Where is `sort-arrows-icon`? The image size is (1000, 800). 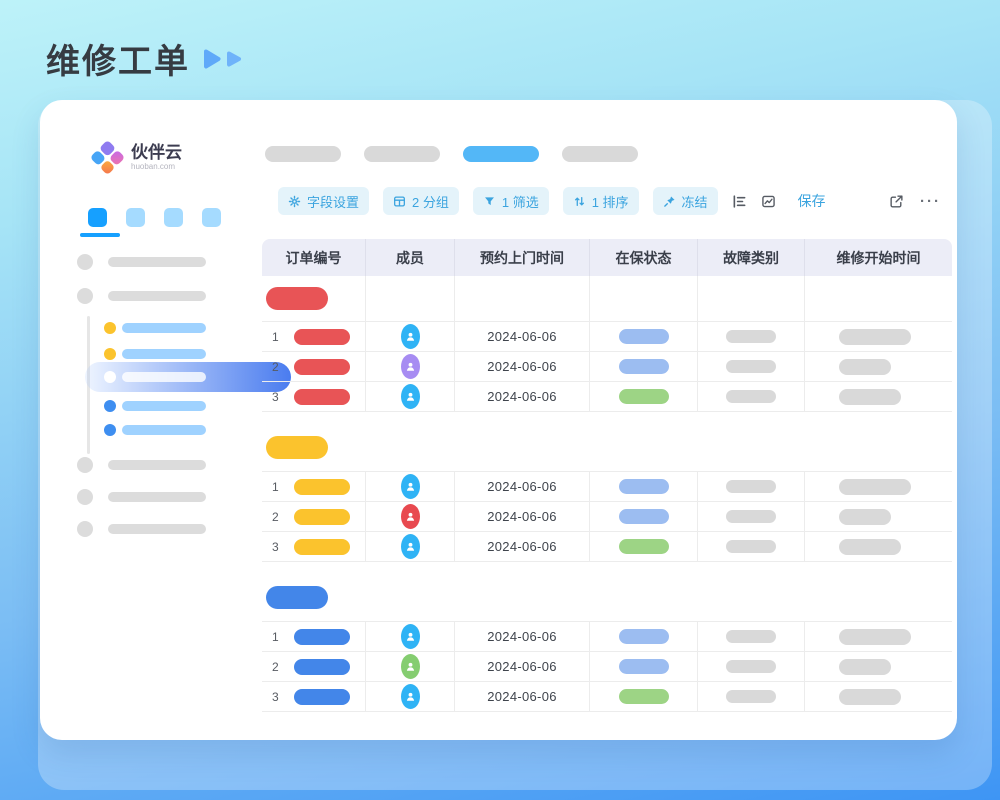 sort-arrows-icon is located at coordinates (579, 201).